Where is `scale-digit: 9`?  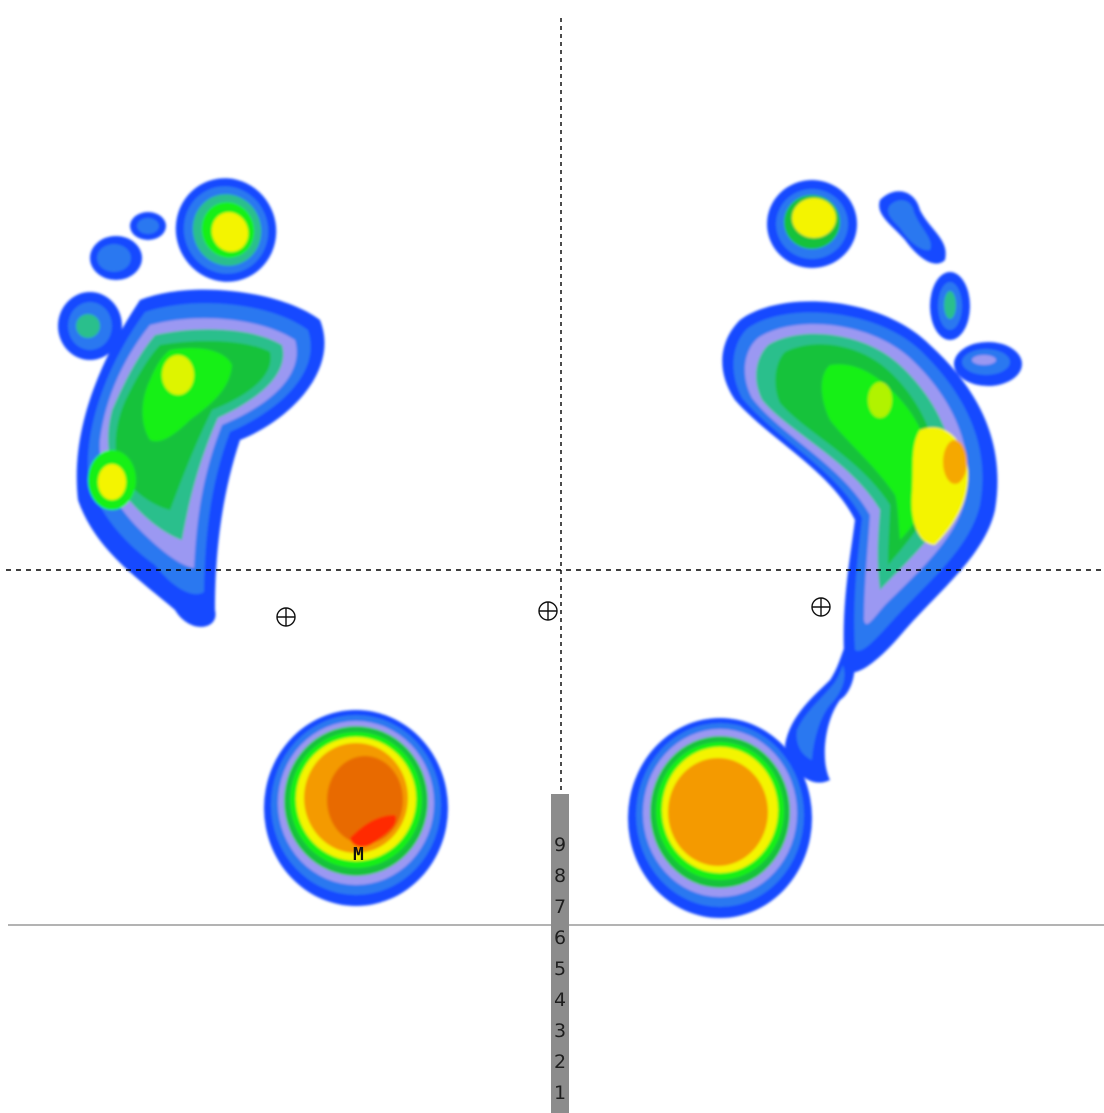 scale-digit: 9 is located at coordinates (560, 845).